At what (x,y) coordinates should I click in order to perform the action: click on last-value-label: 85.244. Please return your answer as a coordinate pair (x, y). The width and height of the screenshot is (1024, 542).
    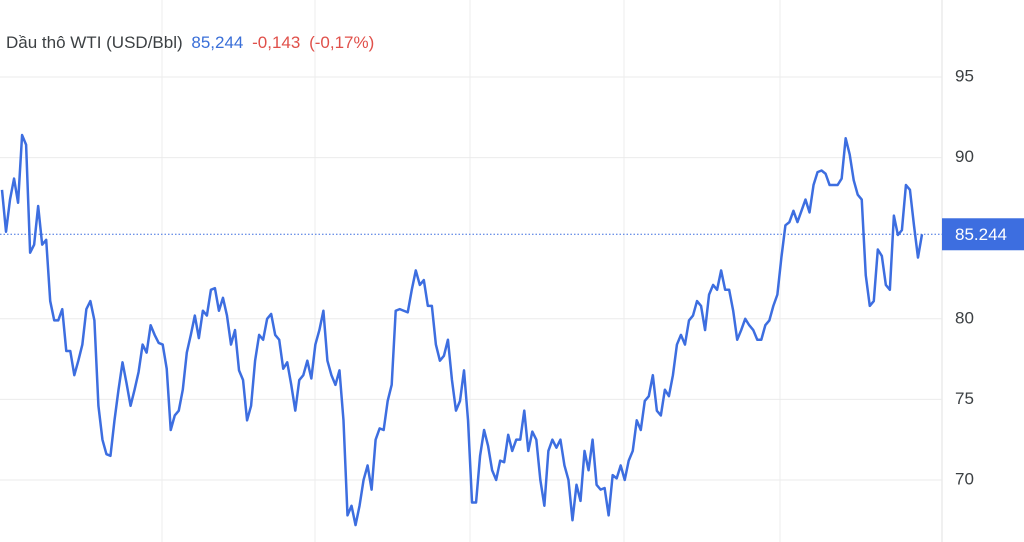
    Looking at the image, I should click on (981, 234).